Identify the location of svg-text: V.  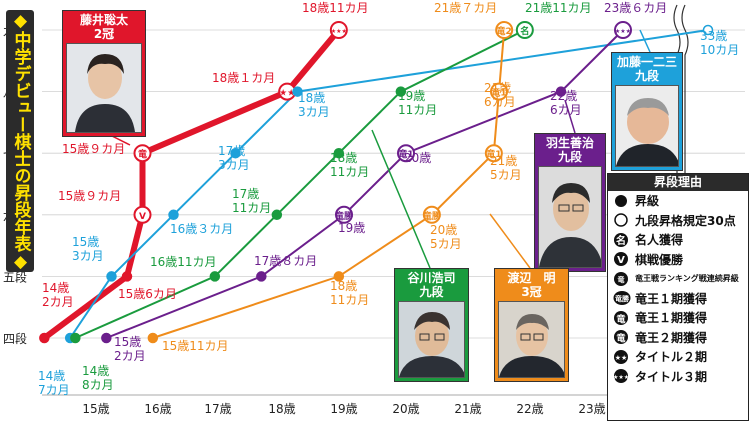
(621, 260).